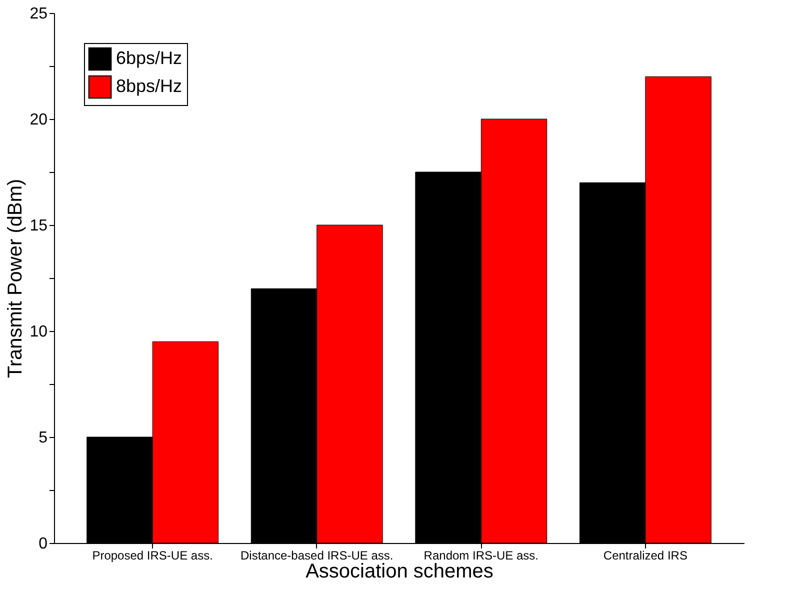  I want to click on y-axis-title: Transmit Power (dBm), so click(15, 278).